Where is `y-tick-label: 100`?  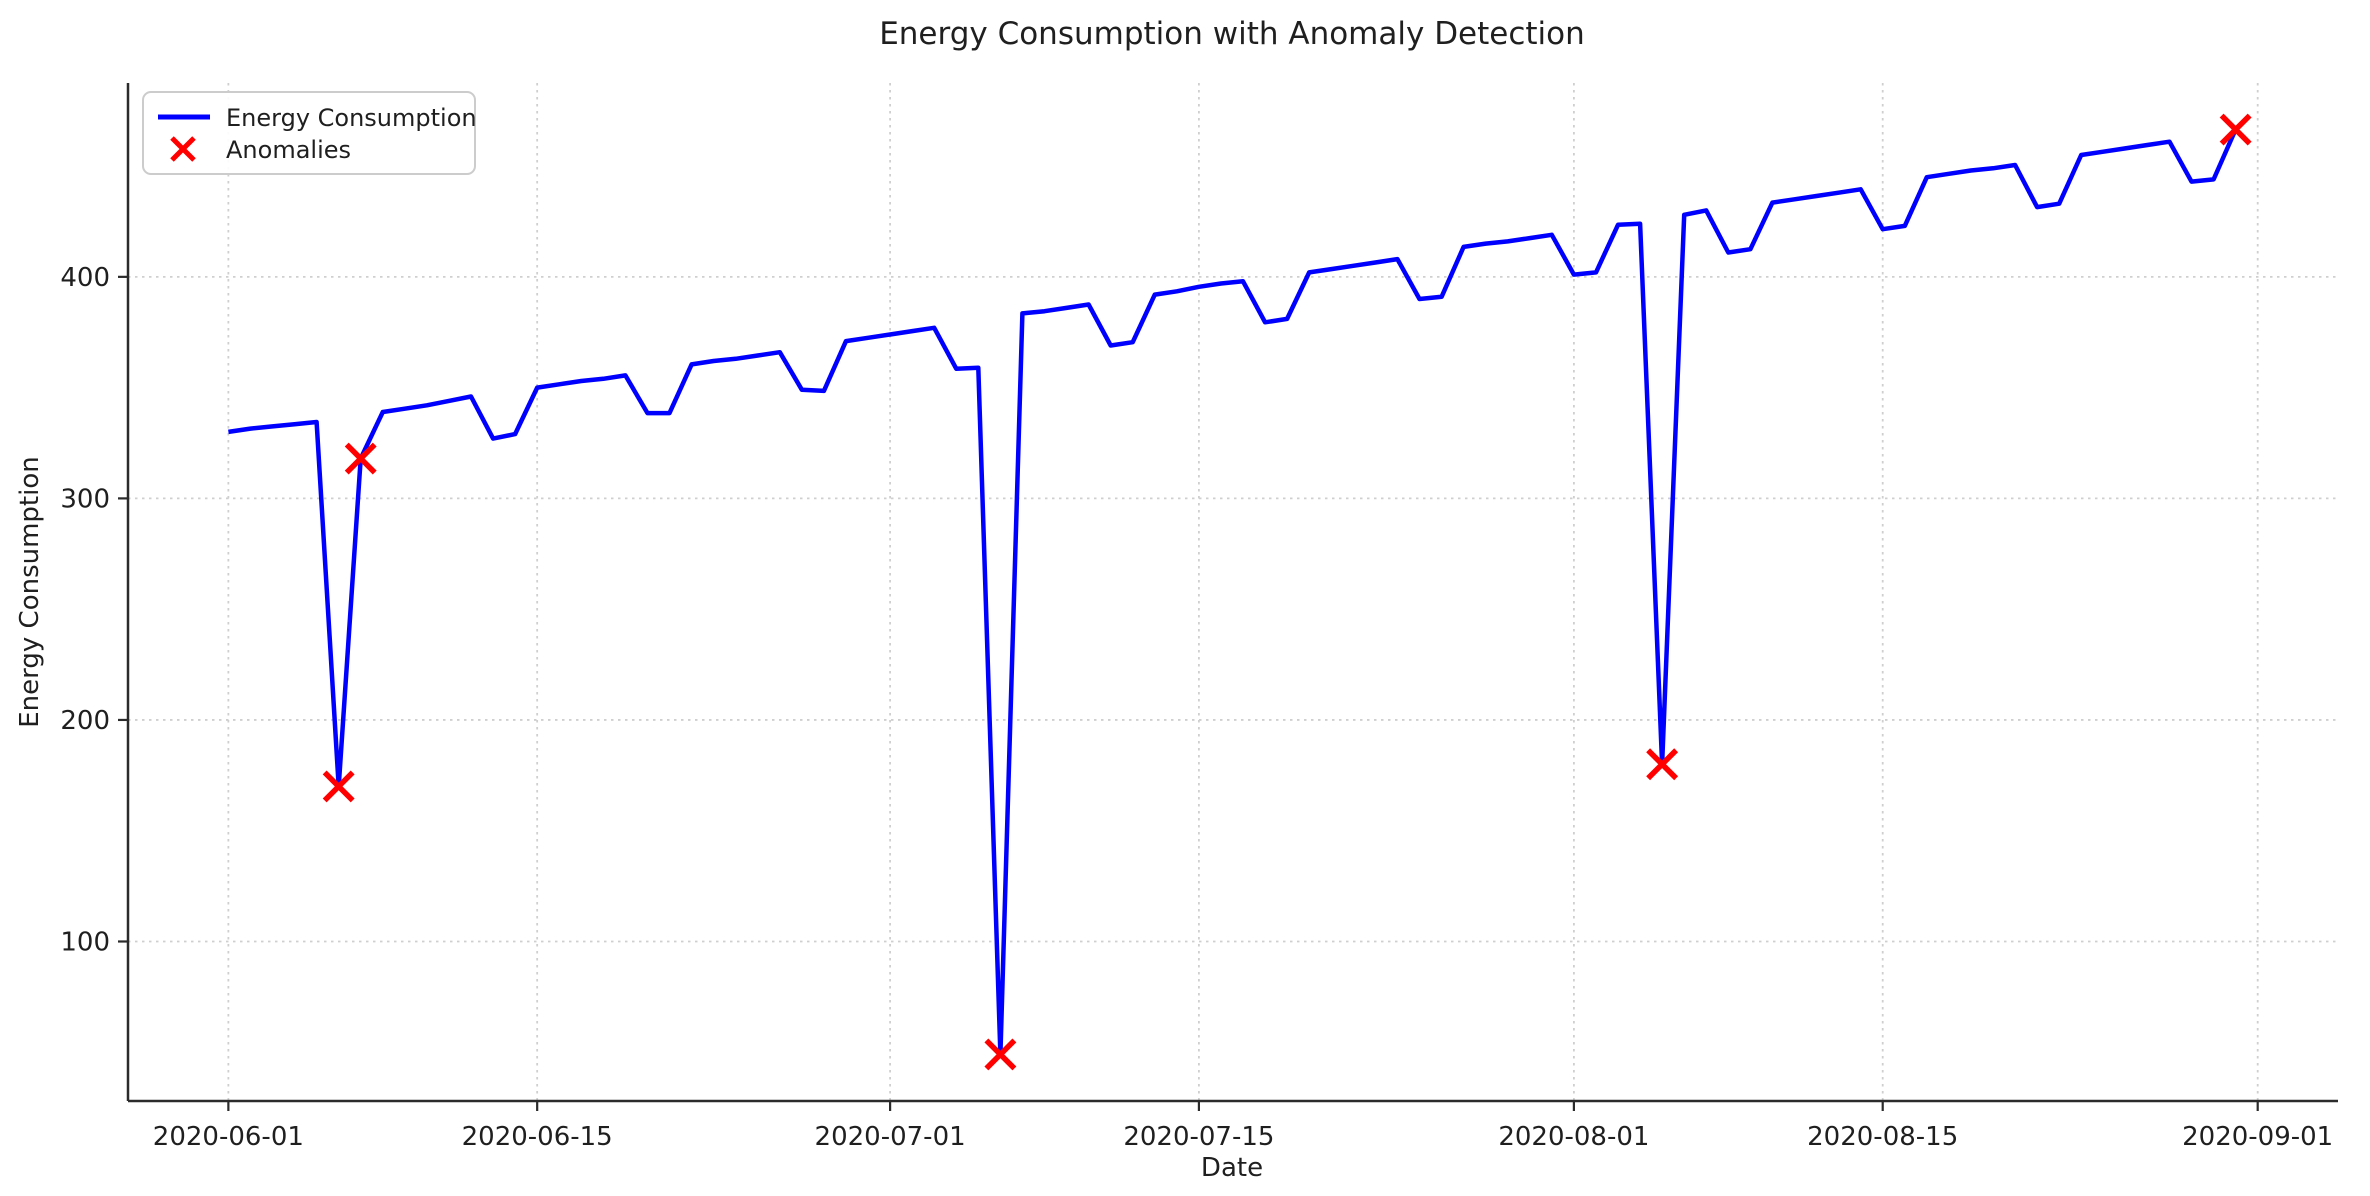 y-tick-label: 100 is located at coordinates (85, 942).